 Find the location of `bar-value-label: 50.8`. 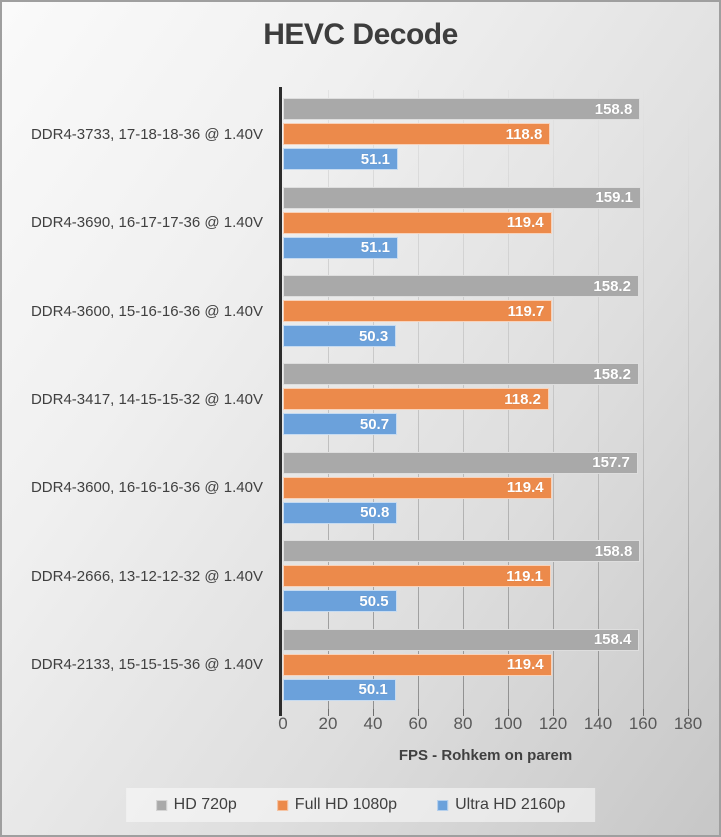

bar-value-label: 50.8 is located at coordinates (375, 513).